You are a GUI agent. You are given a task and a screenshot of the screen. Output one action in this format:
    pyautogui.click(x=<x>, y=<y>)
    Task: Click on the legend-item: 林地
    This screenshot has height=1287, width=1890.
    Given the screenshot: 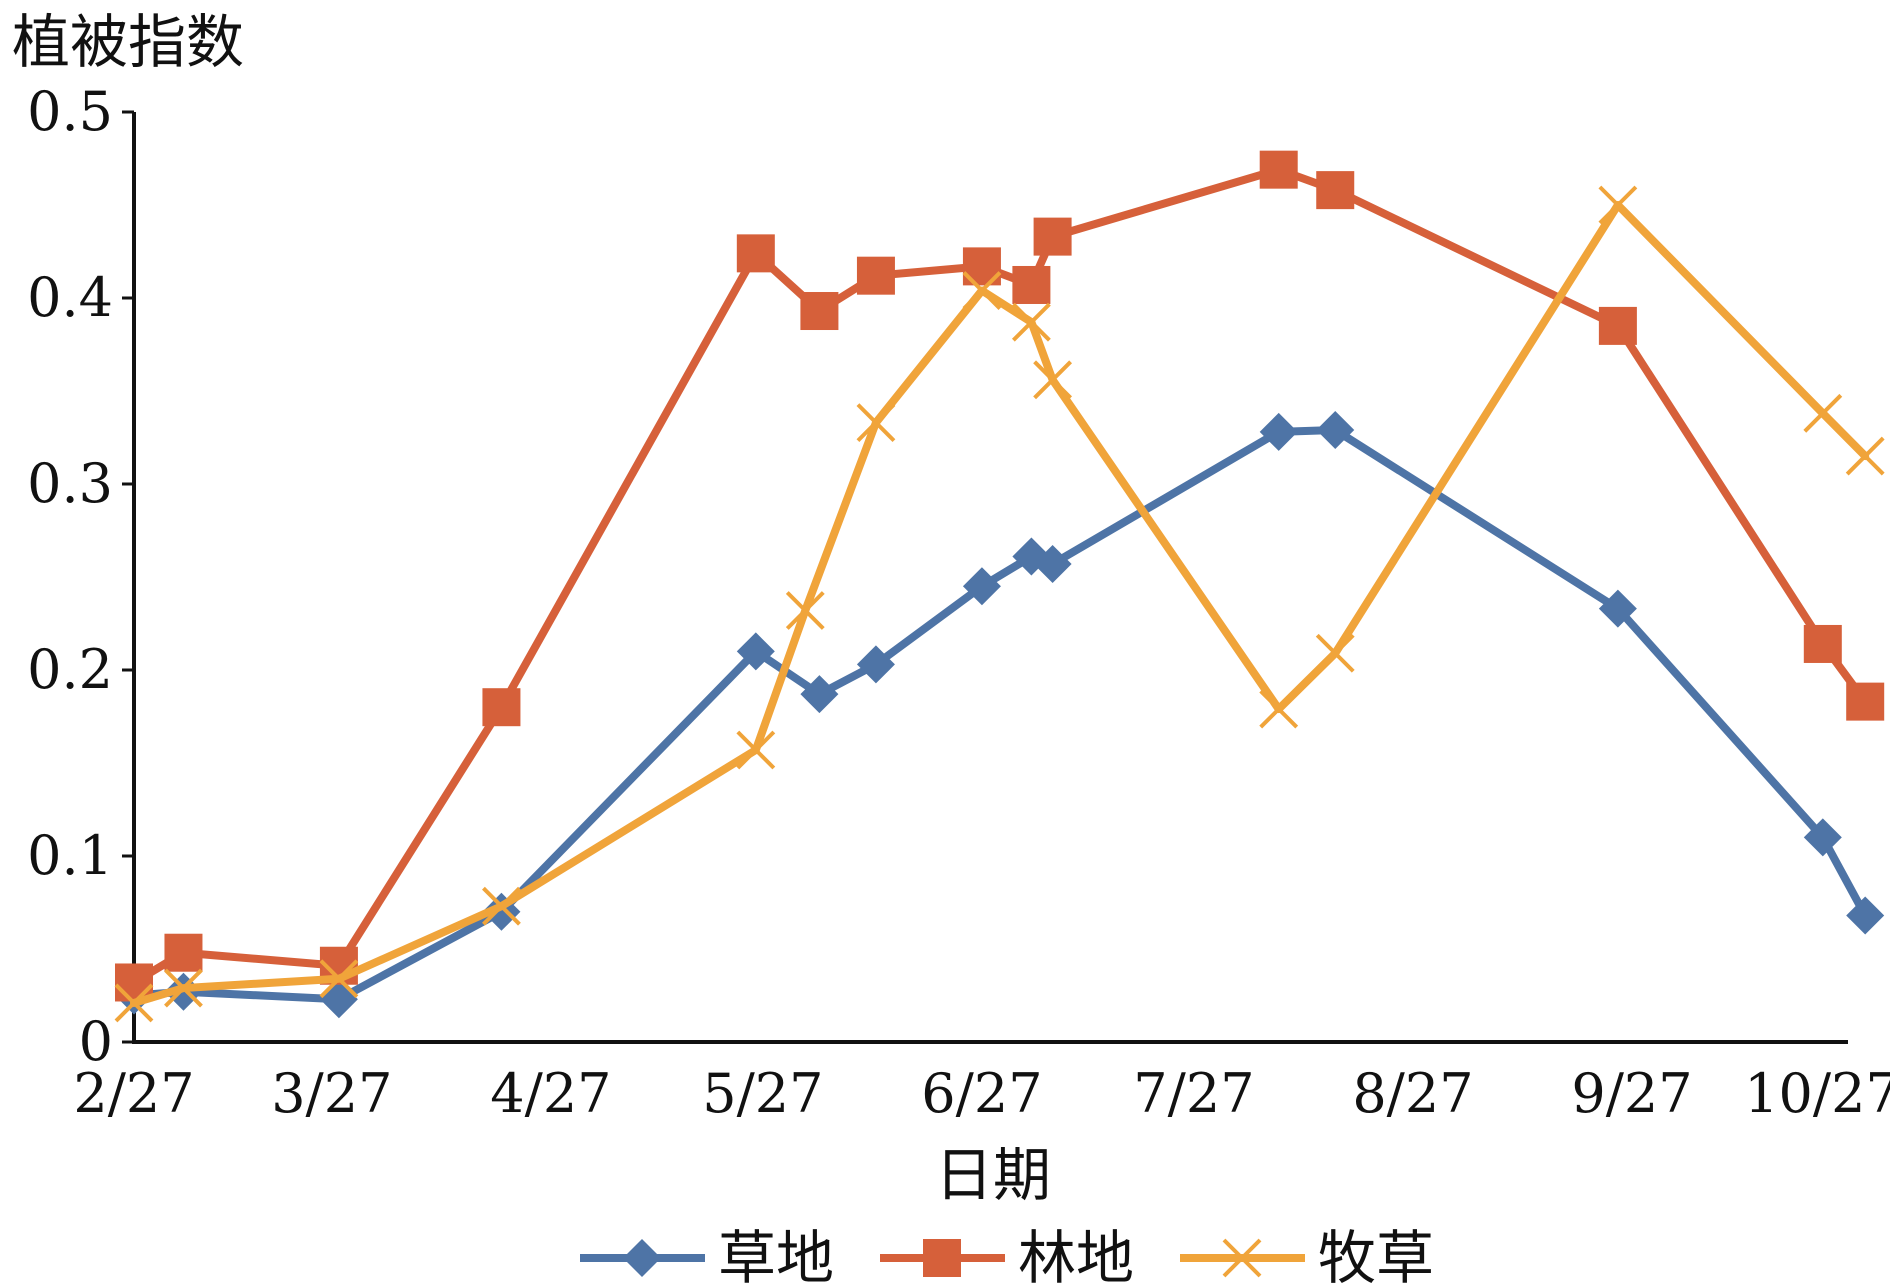 What is the action you would take?
    pyautogui.click(x=1007, y=1255)
    